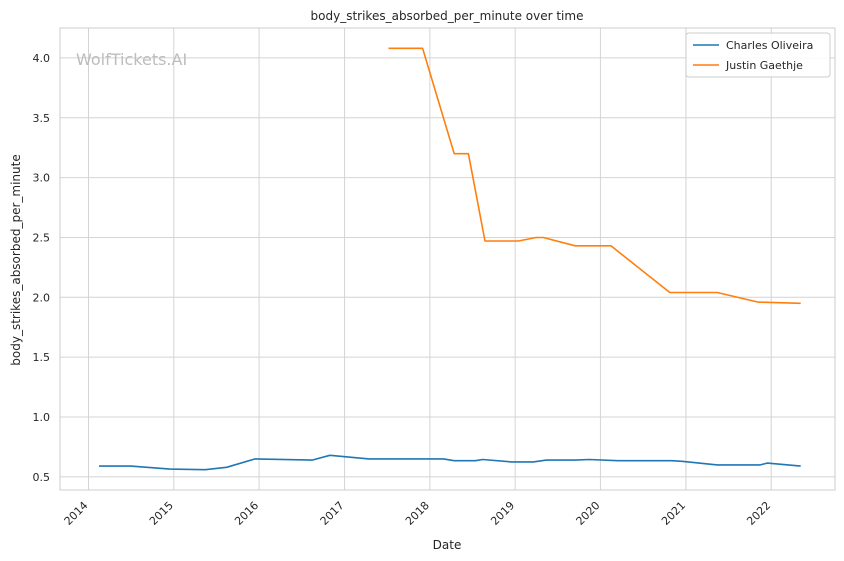 This screenshot has width=844, height=561. I want to click on legend-box, so click(758, 55).